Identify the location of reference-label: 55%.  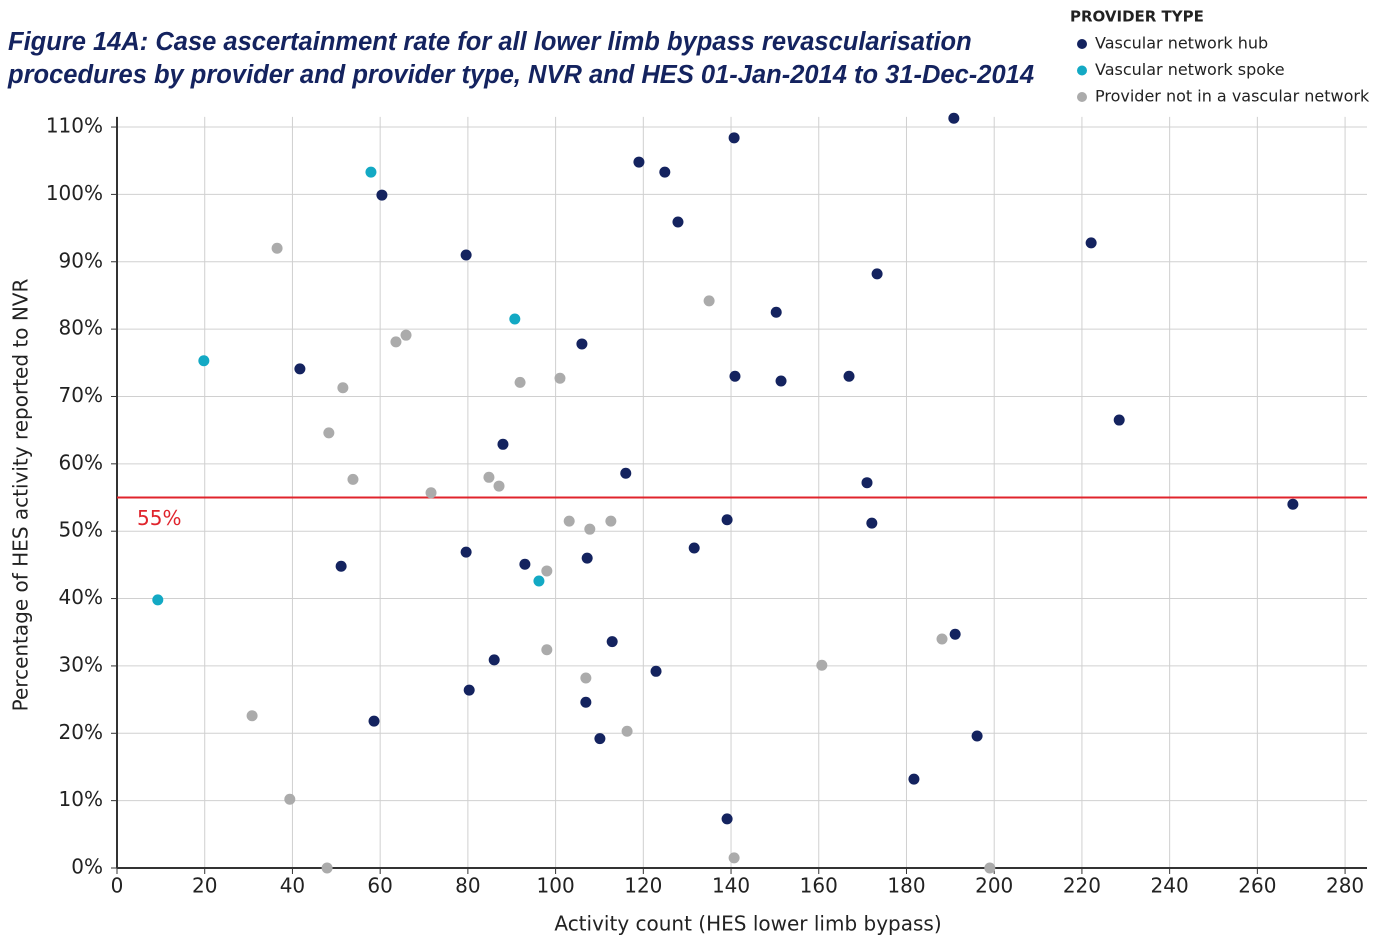
(159, 518).